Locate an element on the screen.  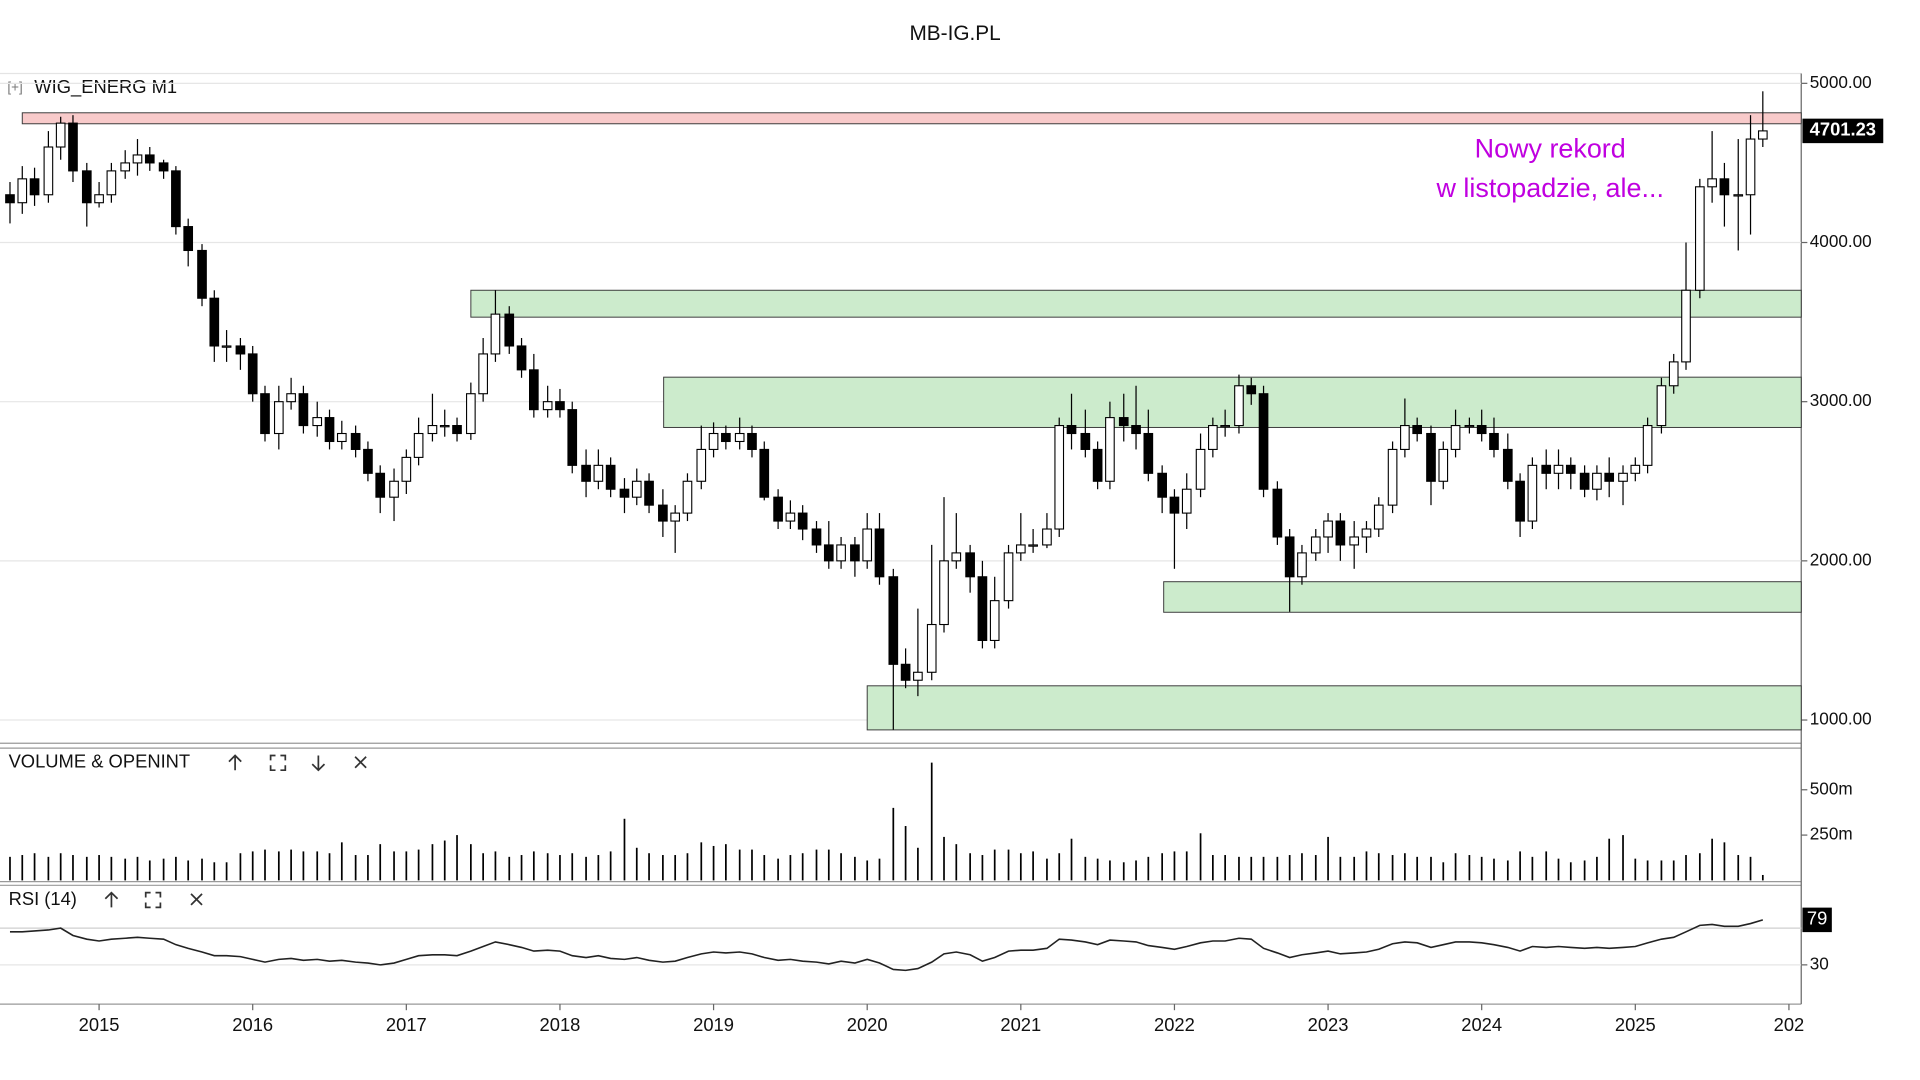
panel-controls is located at coordinates (235, 831).